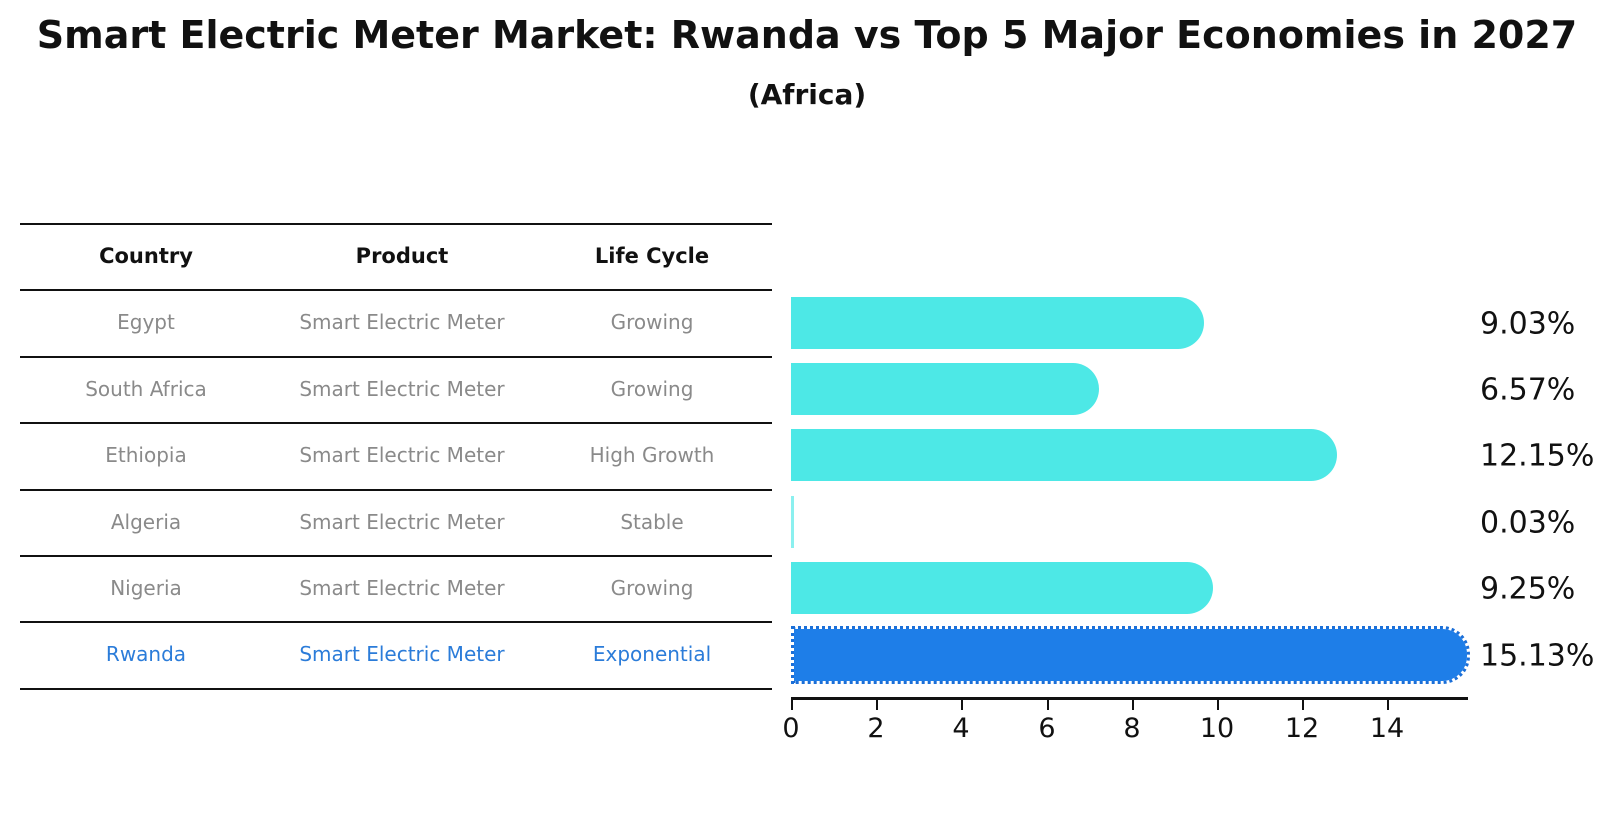  Describe the element at coordinates (652, 654) in the screenshot. I see `table-cell-life-cycle: Exponential` at that location.